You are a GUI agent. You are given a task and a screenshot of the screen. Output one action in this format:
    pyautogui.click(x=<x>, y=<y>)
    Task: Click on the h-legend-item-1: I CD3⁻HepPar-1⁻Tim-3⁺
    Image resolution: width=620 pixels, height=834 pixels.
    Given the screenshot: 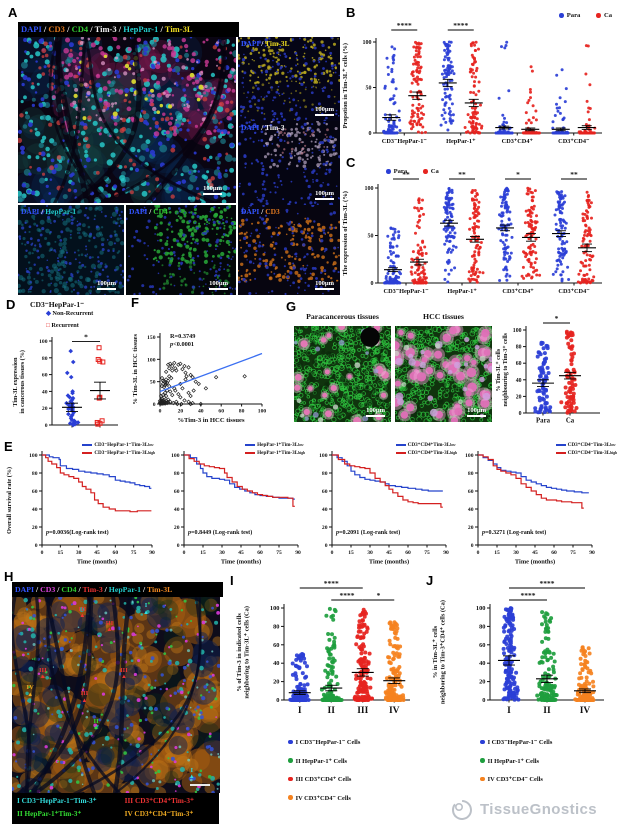 What is the action you would take?
    pyautogui.click(x=57, y=800)
    